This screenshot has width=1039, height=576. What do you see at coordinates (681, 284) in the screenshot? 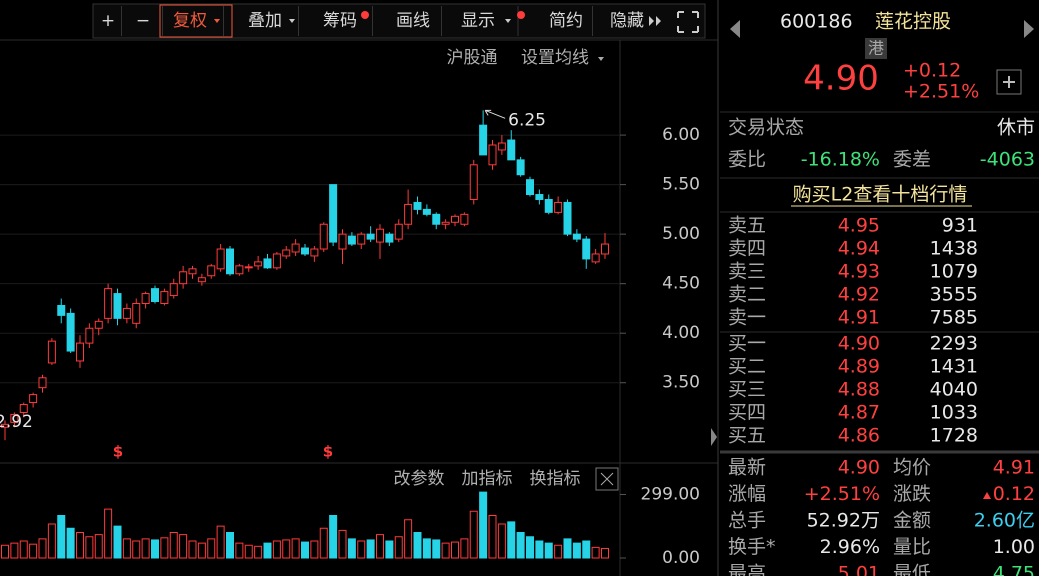
I see `y-tick-label: 4.50` at bounding box center [681, 284].